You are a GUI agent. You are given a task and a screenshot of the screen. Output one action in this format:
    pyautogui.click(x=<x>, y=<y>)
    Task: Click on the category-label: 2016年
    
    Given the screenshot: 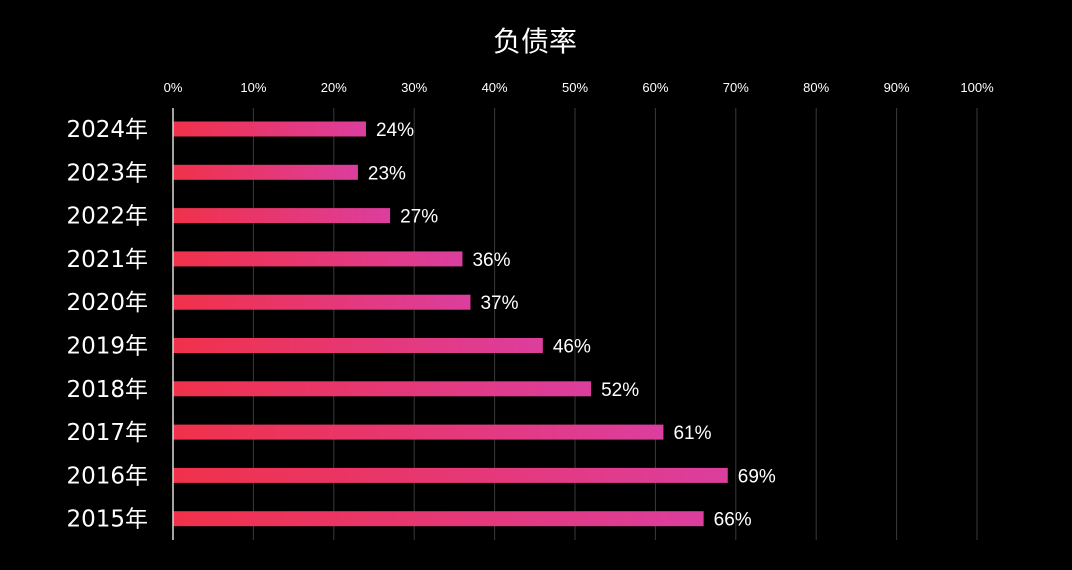 What is the action you would take?
    pyautogui.click(x=107, y=476)
    